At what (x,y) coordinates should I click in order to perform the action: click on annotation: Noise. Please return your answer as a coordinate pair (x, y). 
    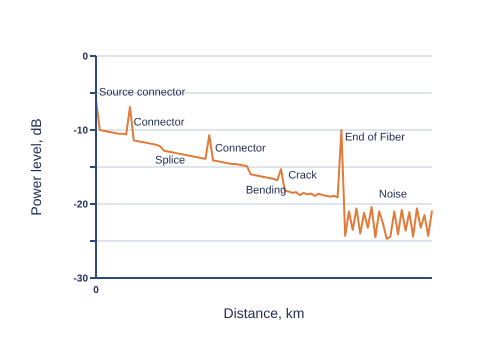
    Looking at the image, I should click on (393, 195).